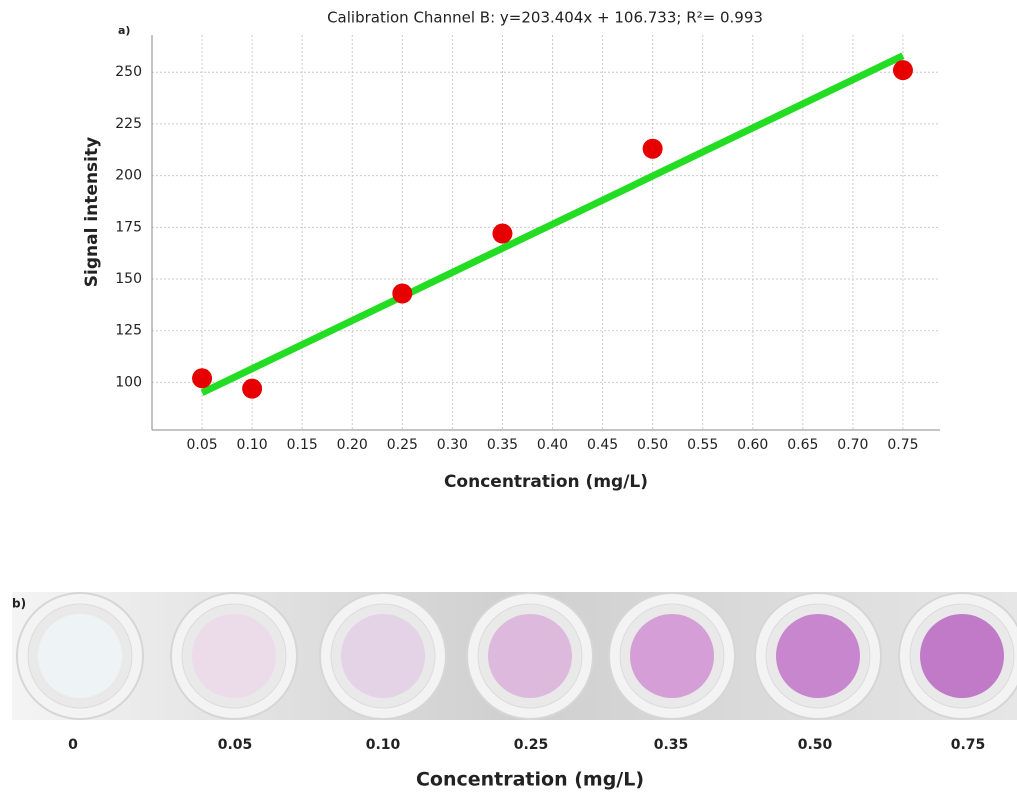 This screenshot has height=794, width=1017. Describe the element at coordinates (73, 745) in the screenshot. I see `cup-label: 0` at that location.